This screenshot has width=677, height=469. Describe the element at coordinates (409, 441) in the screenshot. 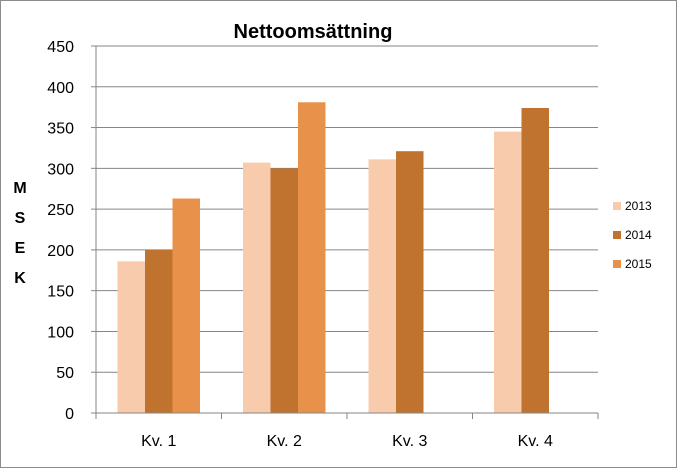

I see `x-tick-label: Kv. 3` at that location.